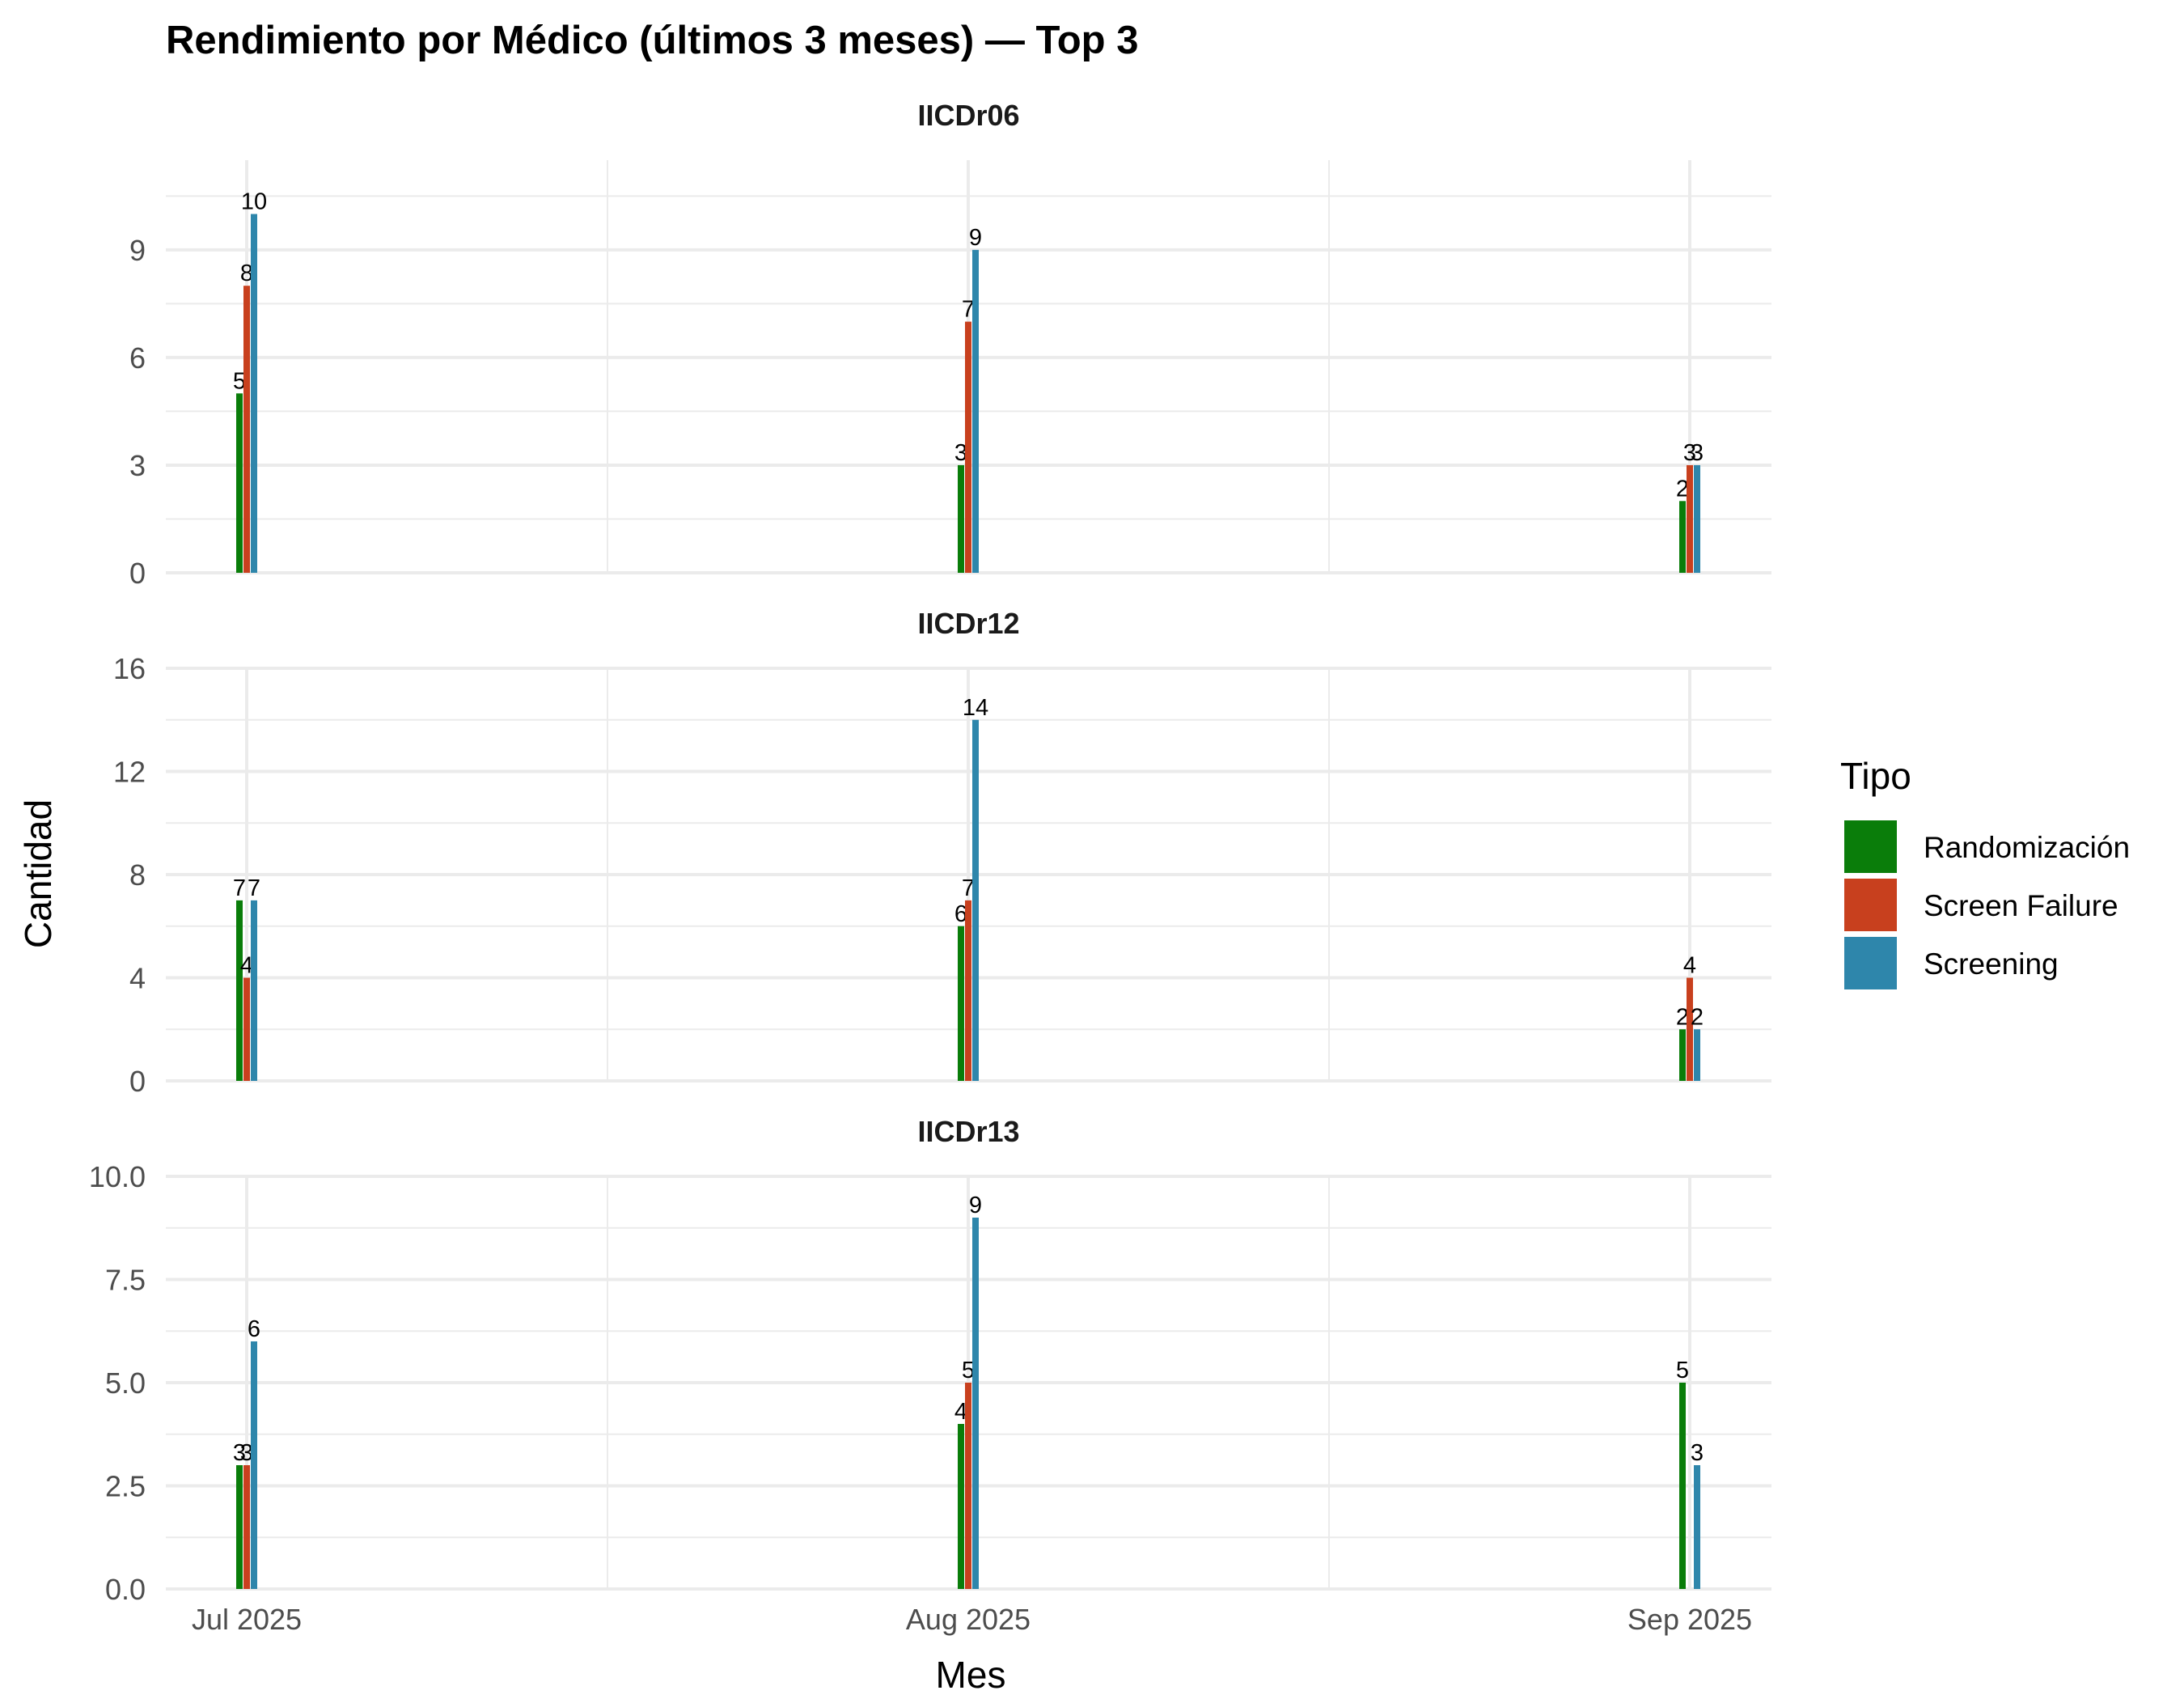 This screenshot has width=2184, height=1699. Describe the element at coordinates (129, 668) in the screenshot. I see `y-tick-label: 16` at that location.